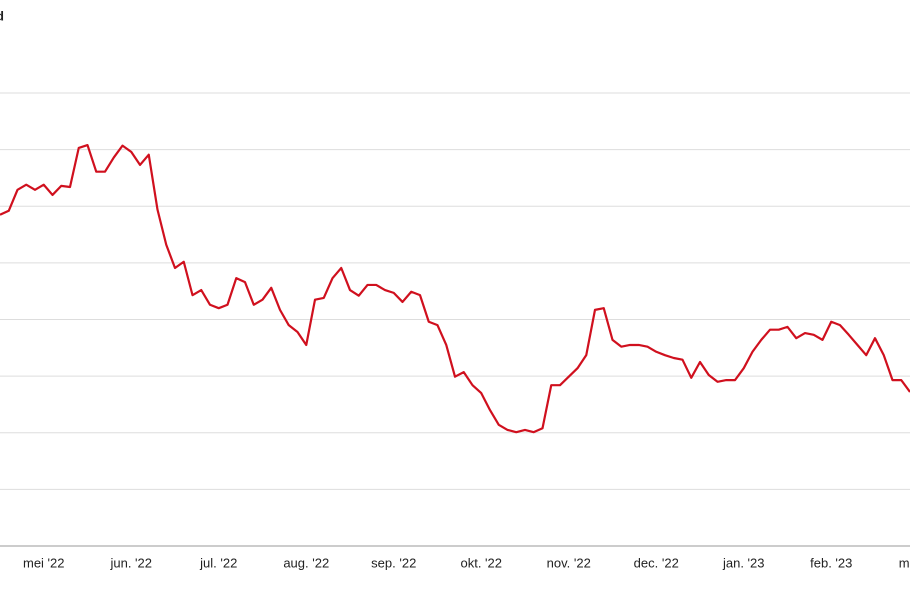  What do you see at coordinates (393, 562) in the screenshot?
I see `x-tick-label: sep. '22` at bounding box center [393, 562].